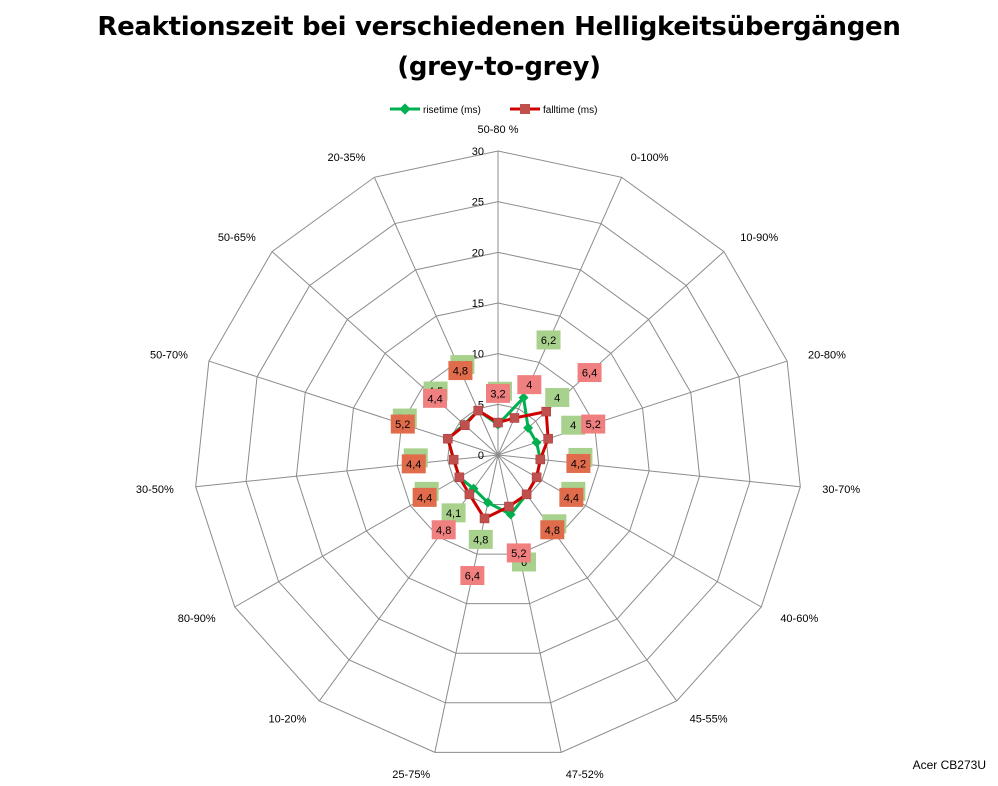  I want to click on svg-text: 6,2, so click(548, 341).